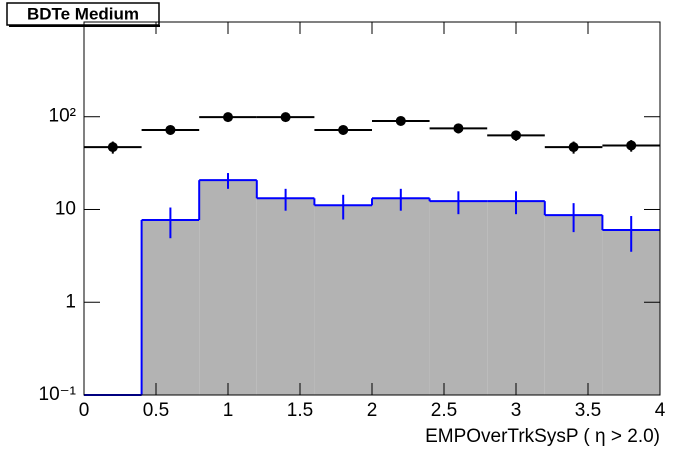  I want to click on x-tick-label: 3.5, so click(588, 410).